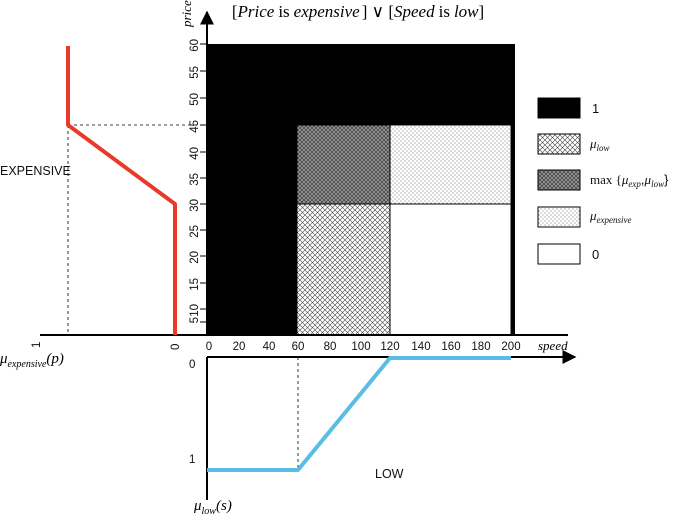 The width and height of the screenshot is (685, 516). I want to click on speed-tick-label: 0, so click(209, 347).